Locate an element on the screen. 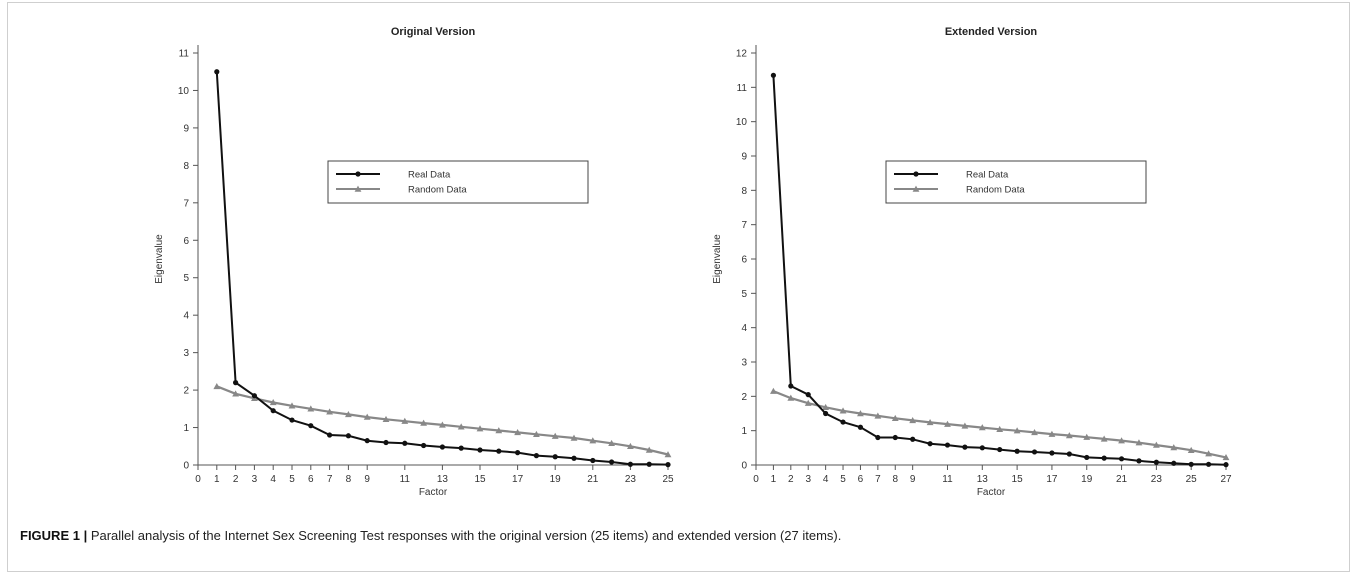 Image resolution: width=1357 pixels, height=575 pixels. series-line-random-data is located at coordinates (442, 420).